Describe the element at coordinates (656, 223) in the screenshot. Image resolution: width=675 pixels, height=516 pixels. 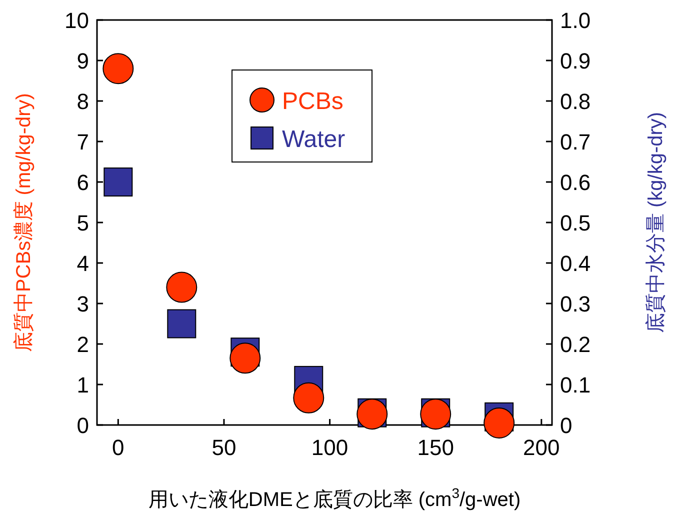
I see `y2-axis-title: 底質中水分量 (kg/kg-dry)` at that location.